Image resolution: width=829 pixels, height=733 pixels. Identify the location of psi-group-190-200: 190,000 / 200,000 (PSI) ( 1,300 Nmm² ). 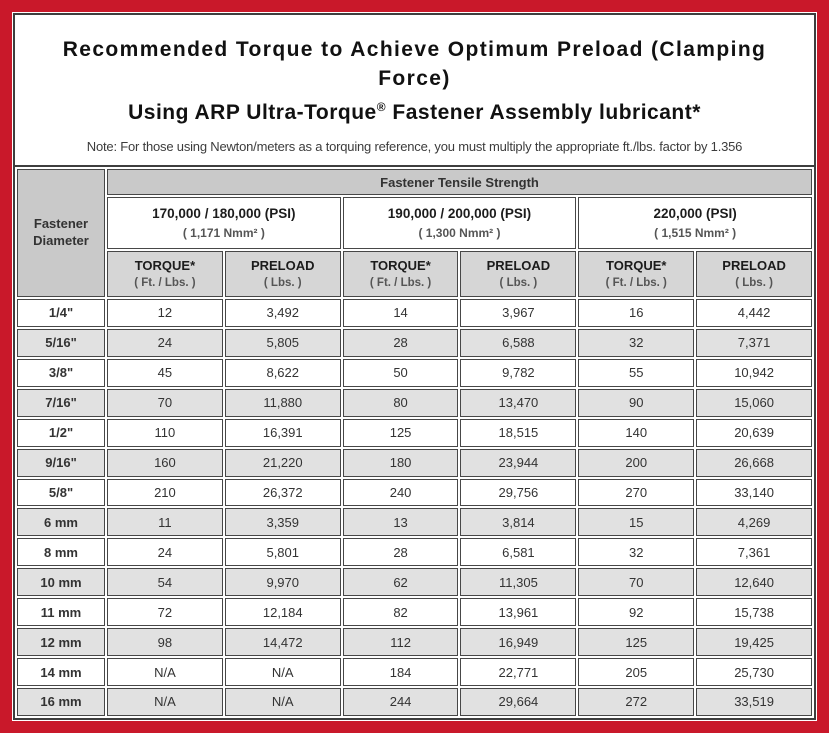
(459, 223).